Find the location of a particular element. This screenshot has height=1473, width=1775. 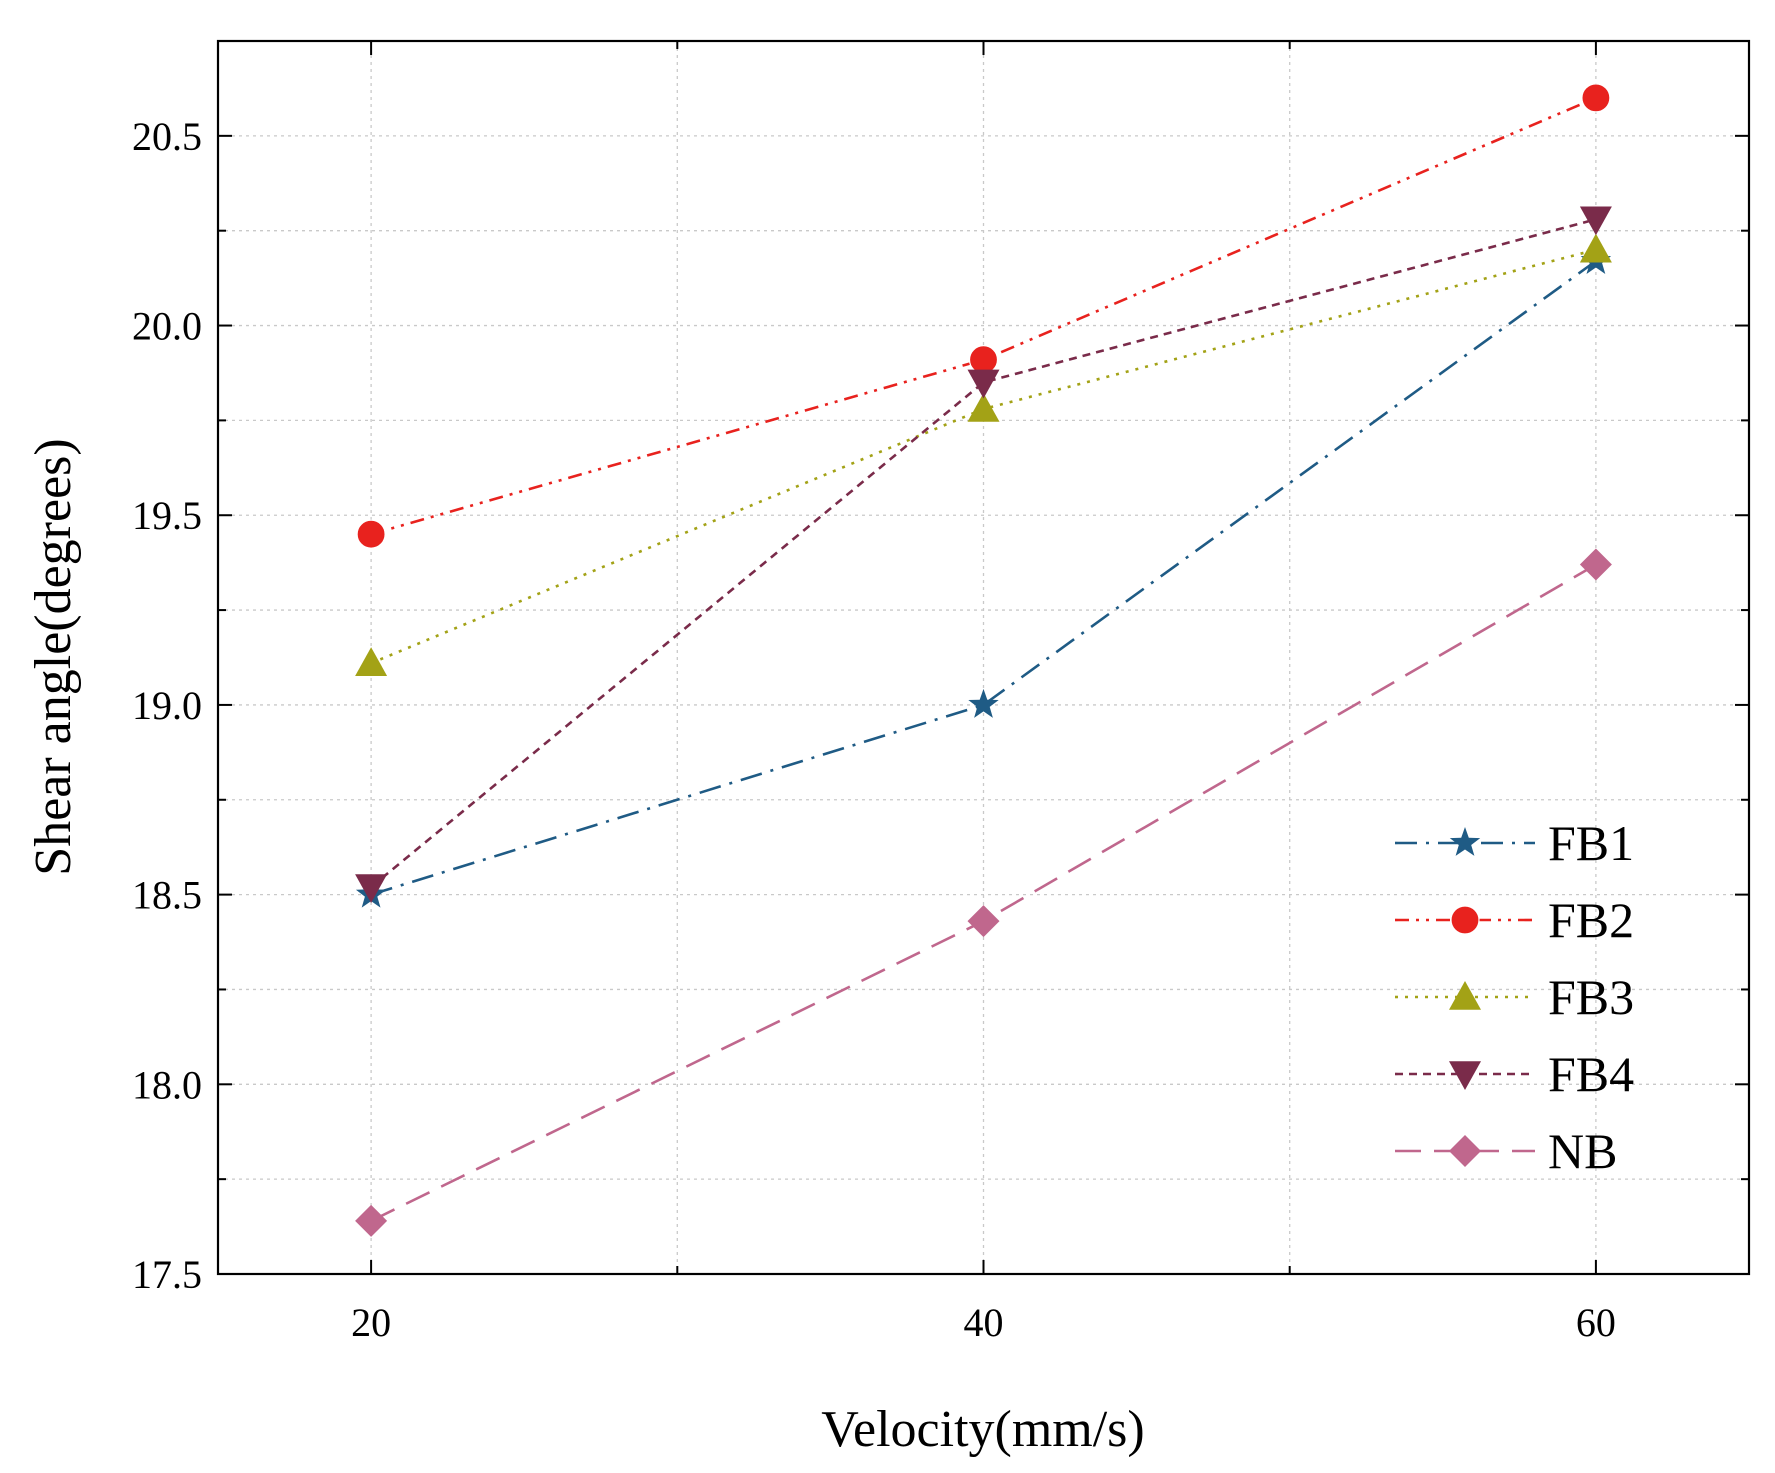

legend-item-fb3: FB3 is located at coordinates (1514, 997).